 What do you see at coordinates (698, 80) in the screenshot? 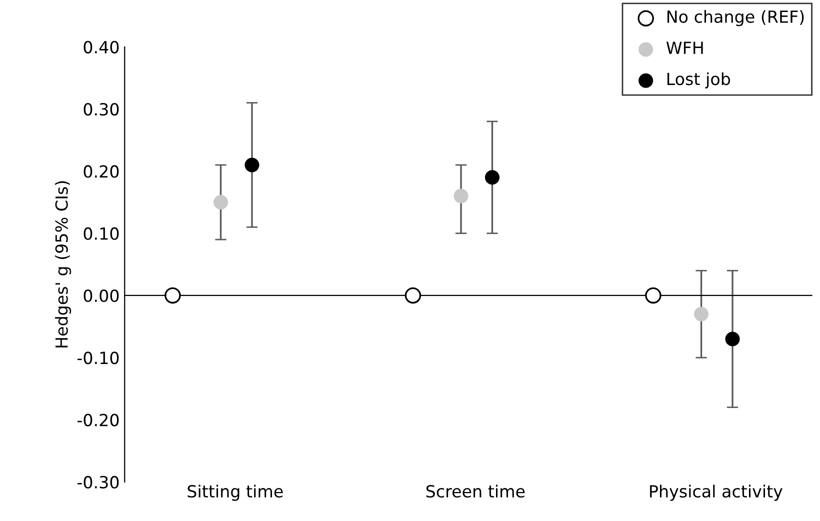
I see `legend-label: Lost job` at bounding box center [698, 80].